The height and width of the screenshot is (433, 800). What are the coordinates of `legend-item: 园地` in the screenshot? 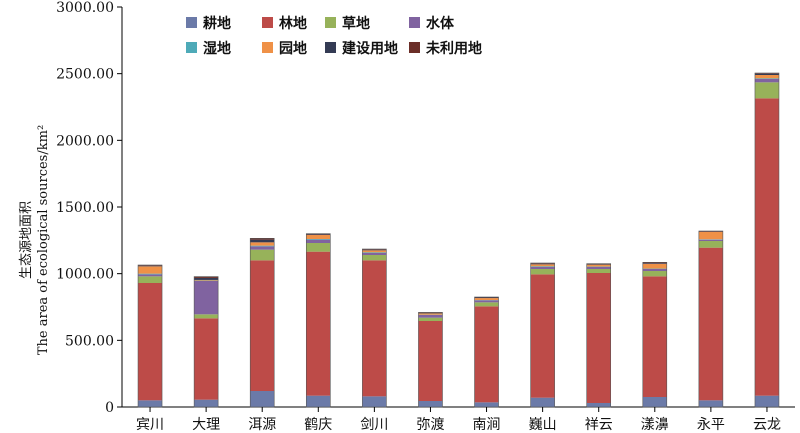 It's located at (284, 48).